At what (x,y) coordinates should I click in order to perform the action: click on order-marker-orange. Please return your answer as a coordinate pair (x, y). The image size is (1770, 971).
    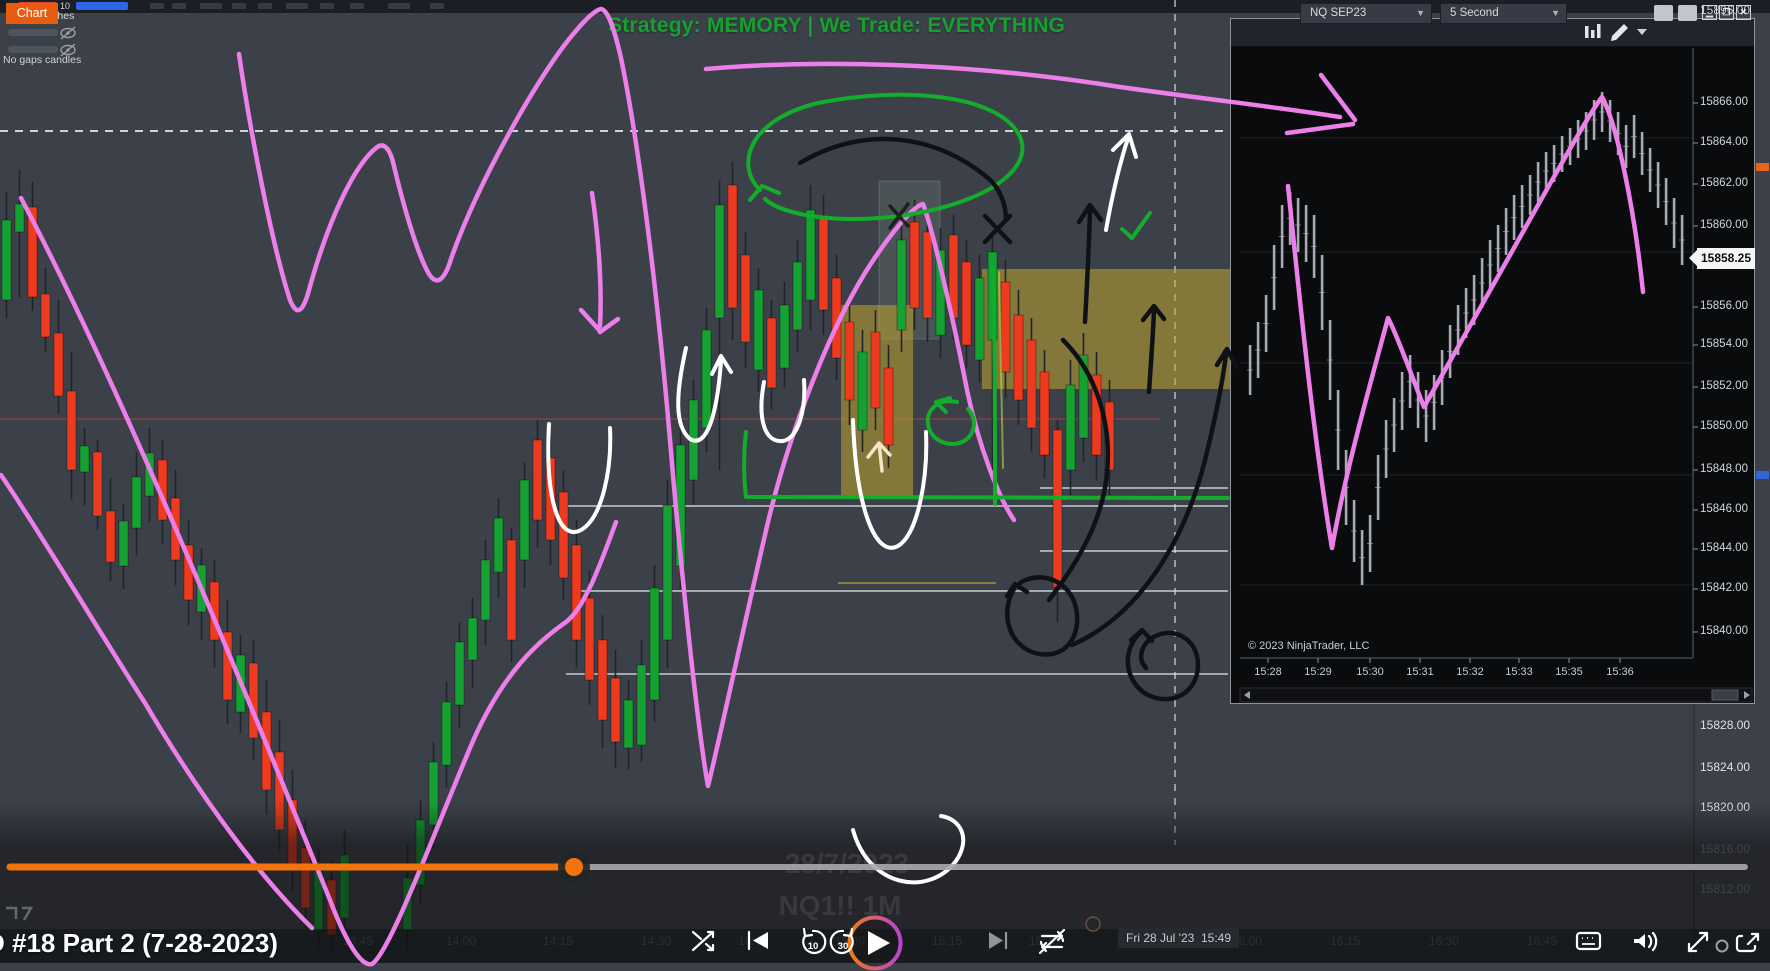
    Looking at the image, I should click on (1762, 167).